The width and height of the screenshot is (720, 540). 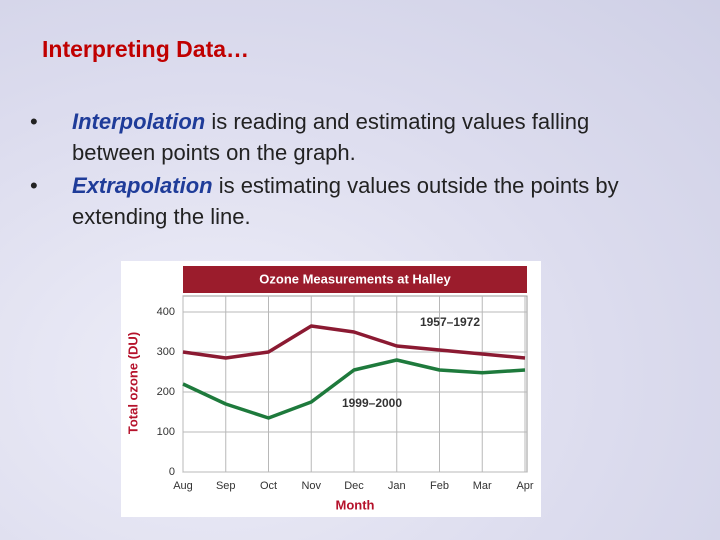 I want to click on series-label: 1999–2000, so click(x=372, y=403).